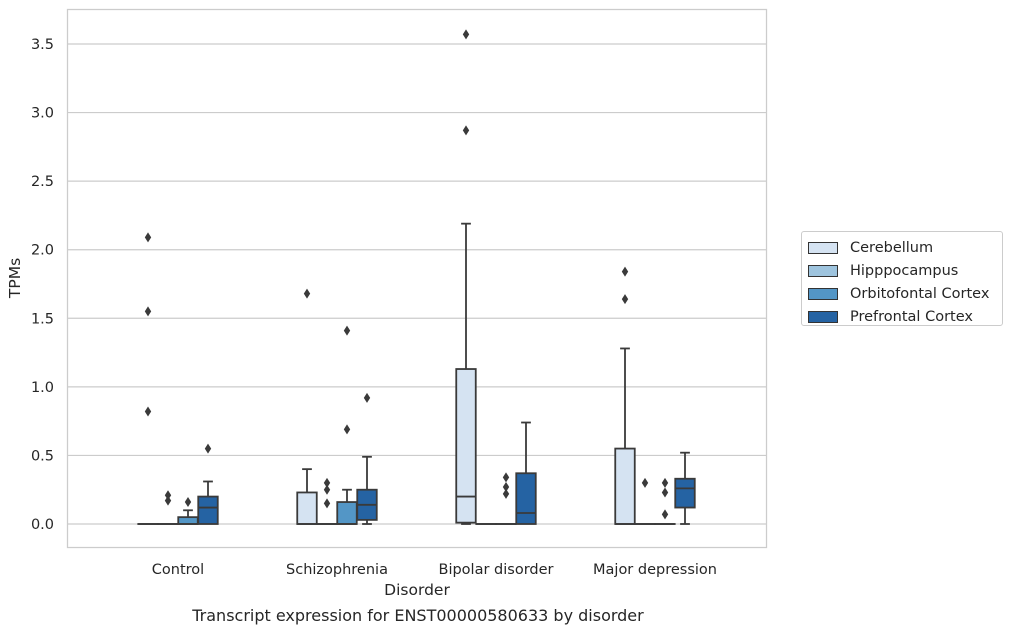 The height and width of the screenshot is (634, 1014). Describe the element at coordinates (42, 114) in the screenshot. I see `y-tick-label: 3.0` at that location.